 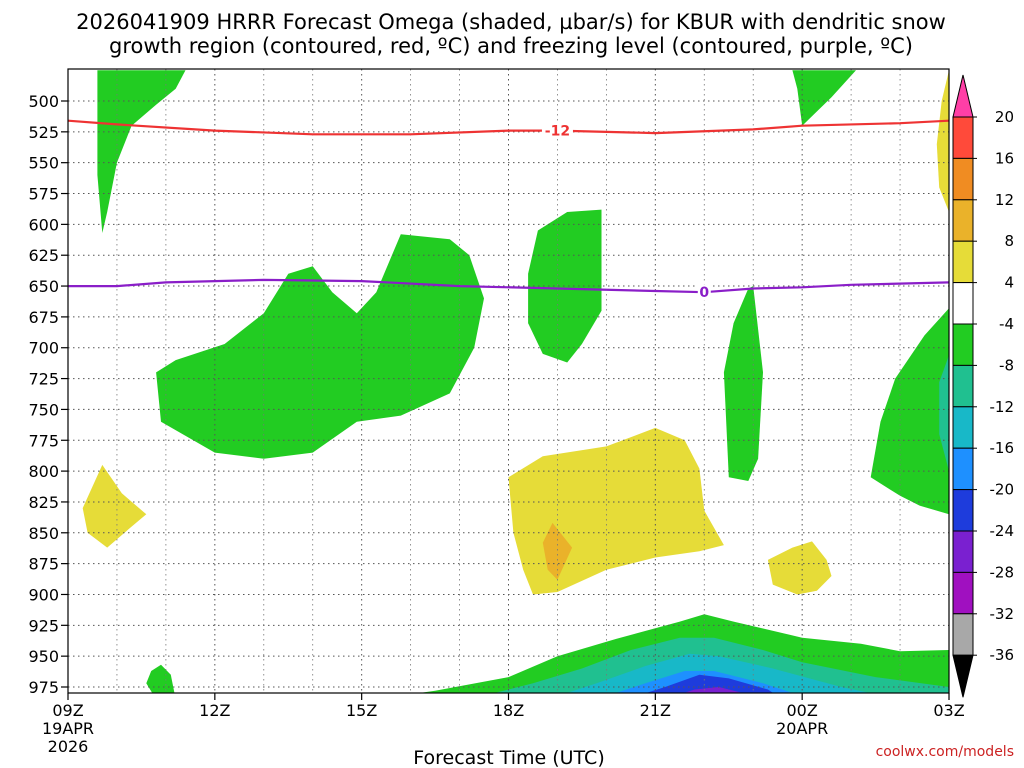 What do you see at coordinates (945, 752) in the screenshot?
I see `credit-label: coolwx.com/models` at bounding box center [945, 752].